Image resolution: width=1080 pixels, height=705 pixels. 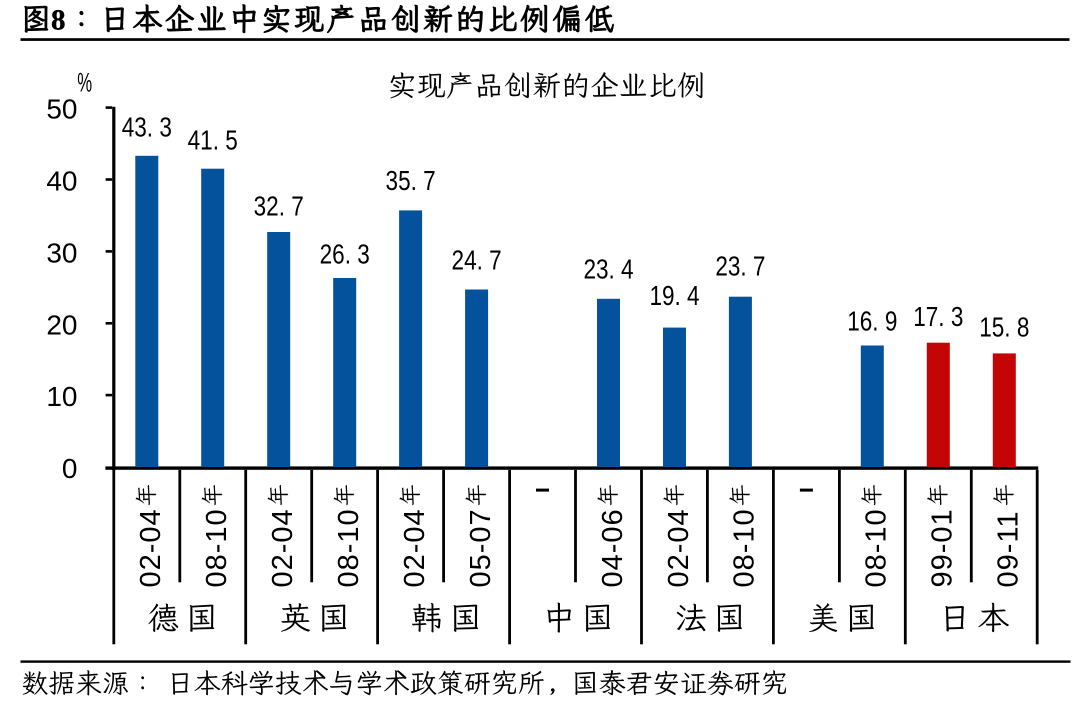 What do you see at coordinates (1009, 548) in the screenshot?
I see `svg-text: 09-11` at bounding box center [1009, 548].